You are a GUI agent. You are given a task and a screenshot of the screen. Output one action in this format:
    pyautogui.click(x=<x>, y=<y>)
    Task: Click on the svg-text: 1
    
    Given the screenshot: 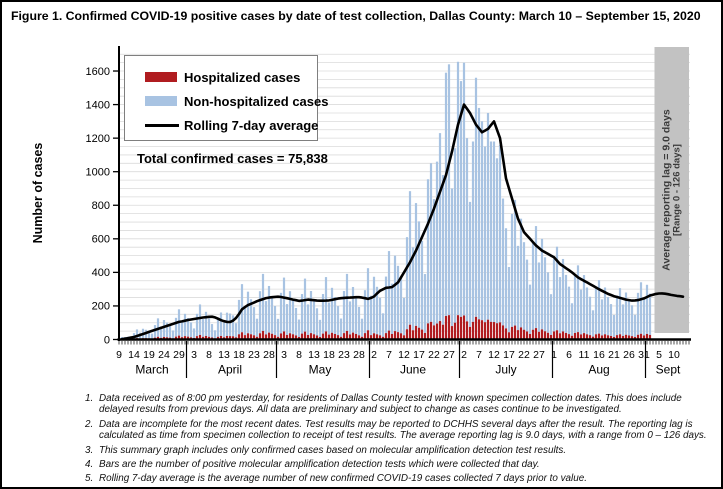 What is the action you would take?
    pyautogui.click(x=554, y=355)
    